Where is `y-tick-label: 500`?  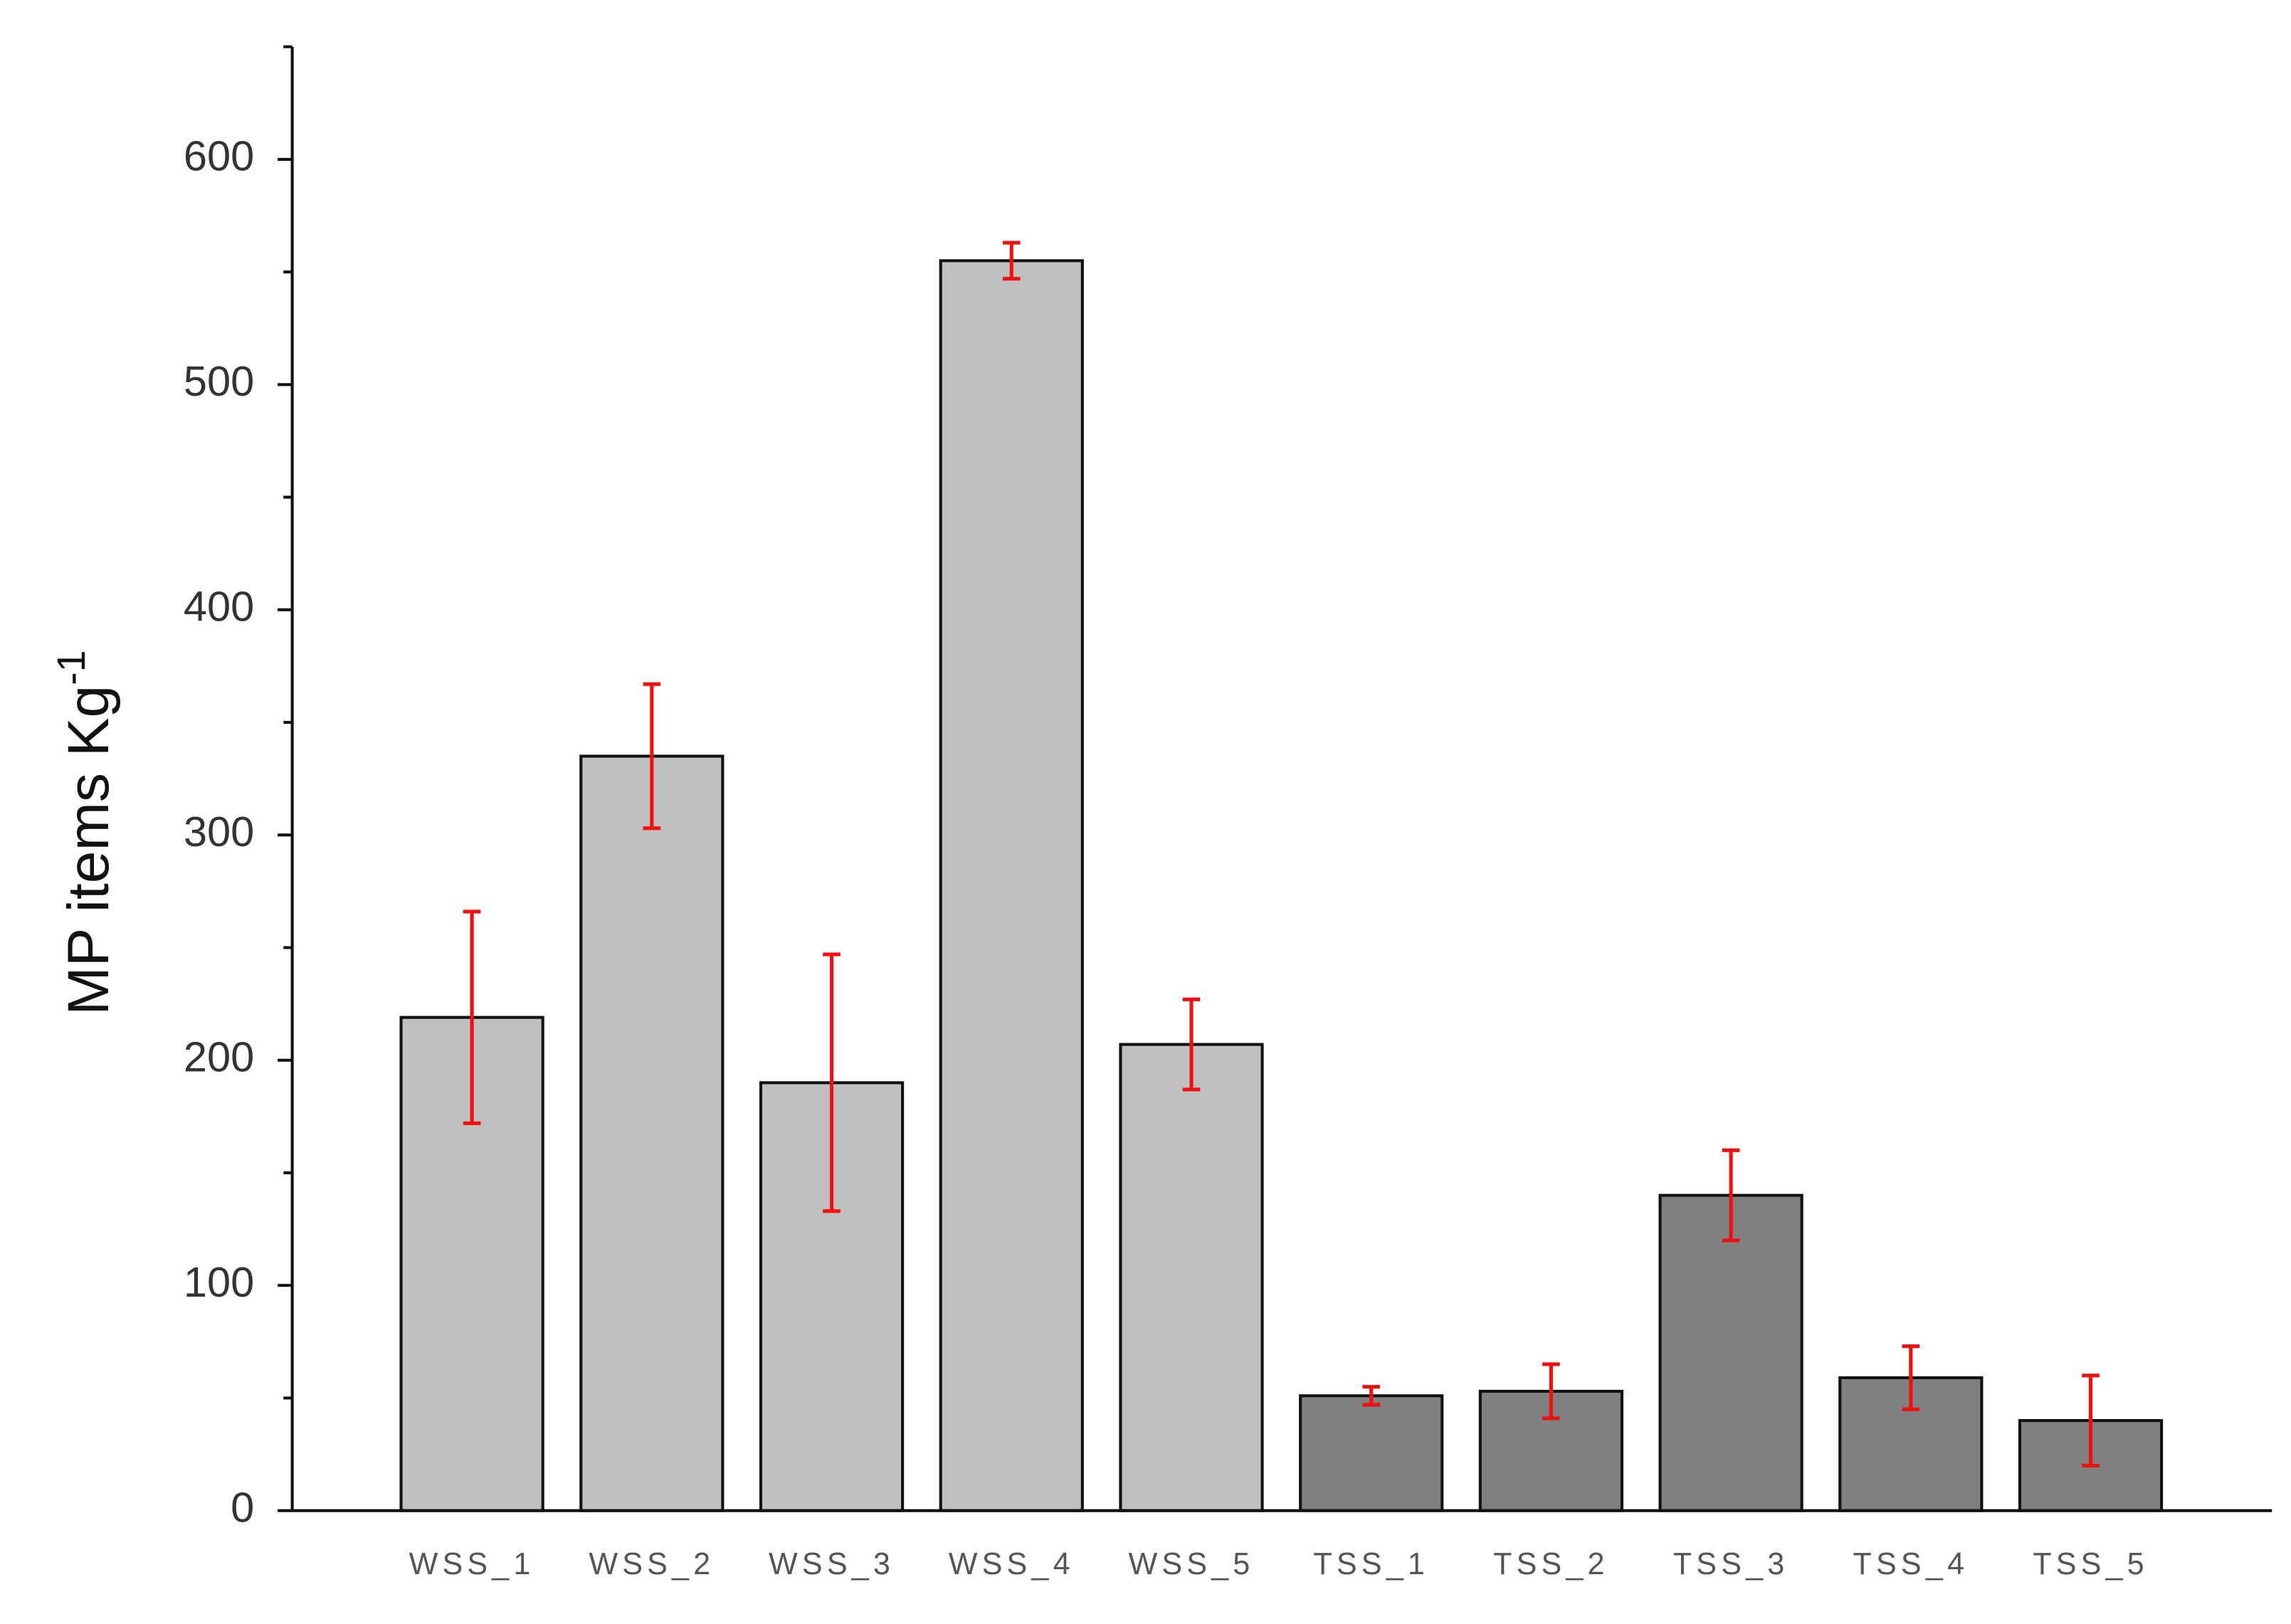
y-tick-label: 500 is located at coordinates (219, 381).